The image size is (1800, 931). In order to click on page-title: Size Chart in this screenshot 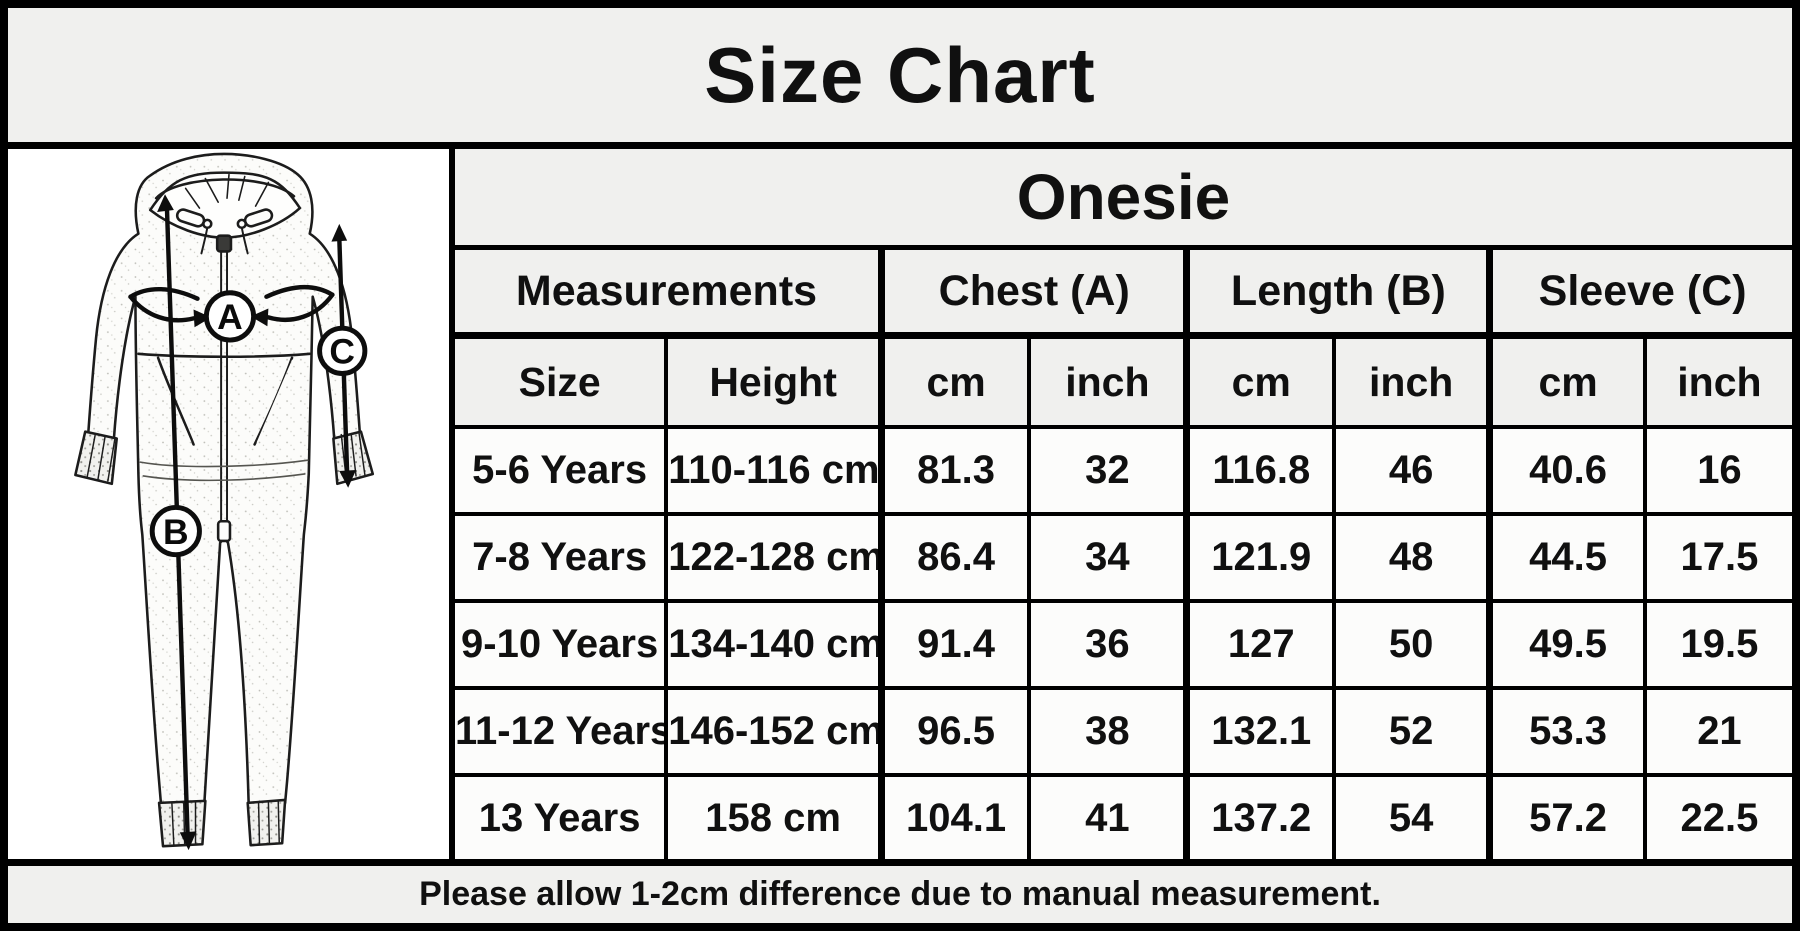, I will do `click(900, 74)`.